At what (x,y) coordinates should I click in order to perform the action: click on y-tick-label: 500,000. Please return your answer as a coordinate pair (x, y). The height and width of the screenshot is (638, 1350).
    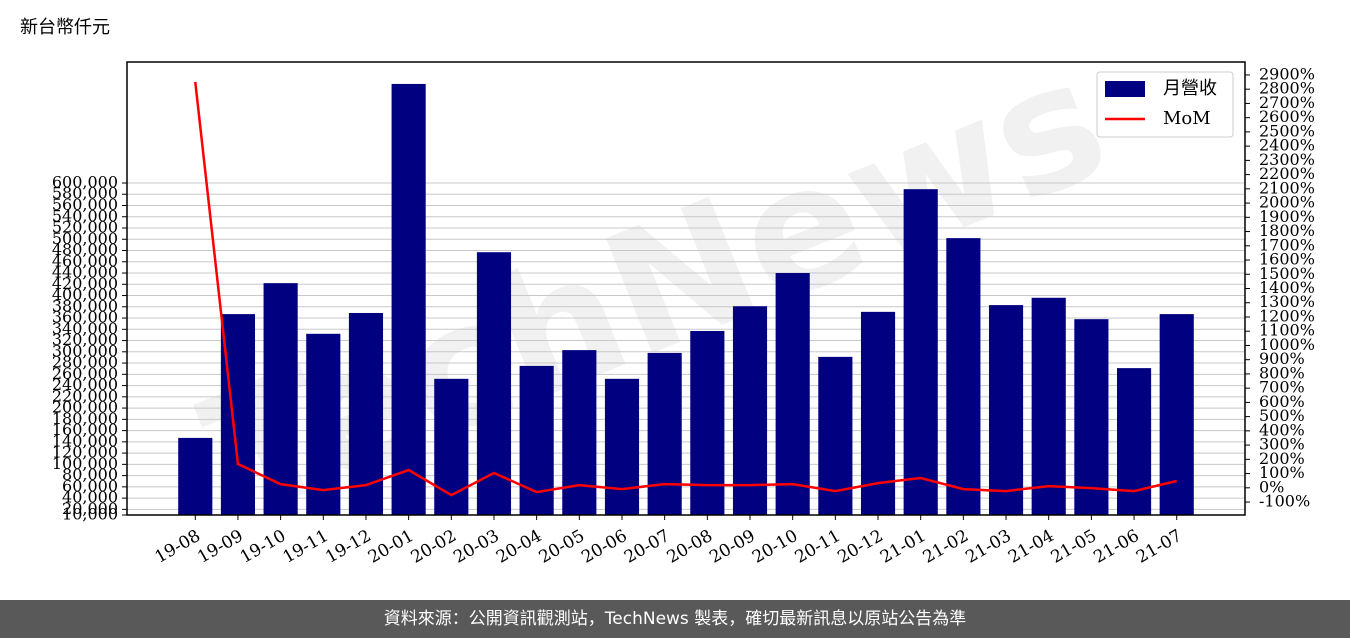
    Looking at the image, I should click on (85, 238).